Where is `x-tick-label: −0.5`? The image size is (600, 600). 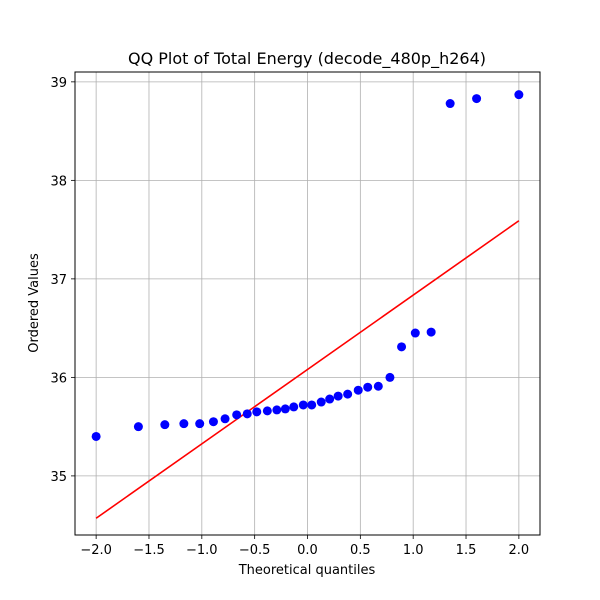 x-tick-label: −0.5 is located at coordinates (255, 550).